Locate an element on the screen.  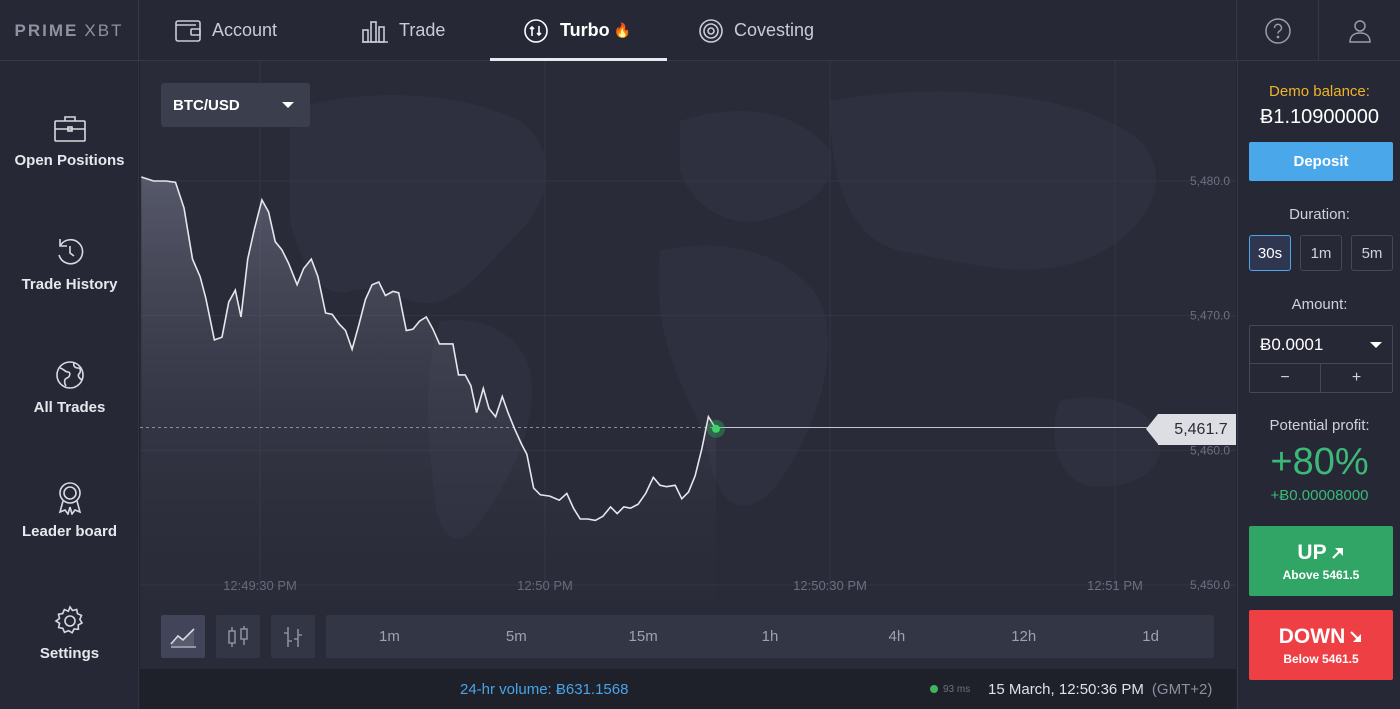
pair-selector: BTC/USD is located at coordinates (235, 105).